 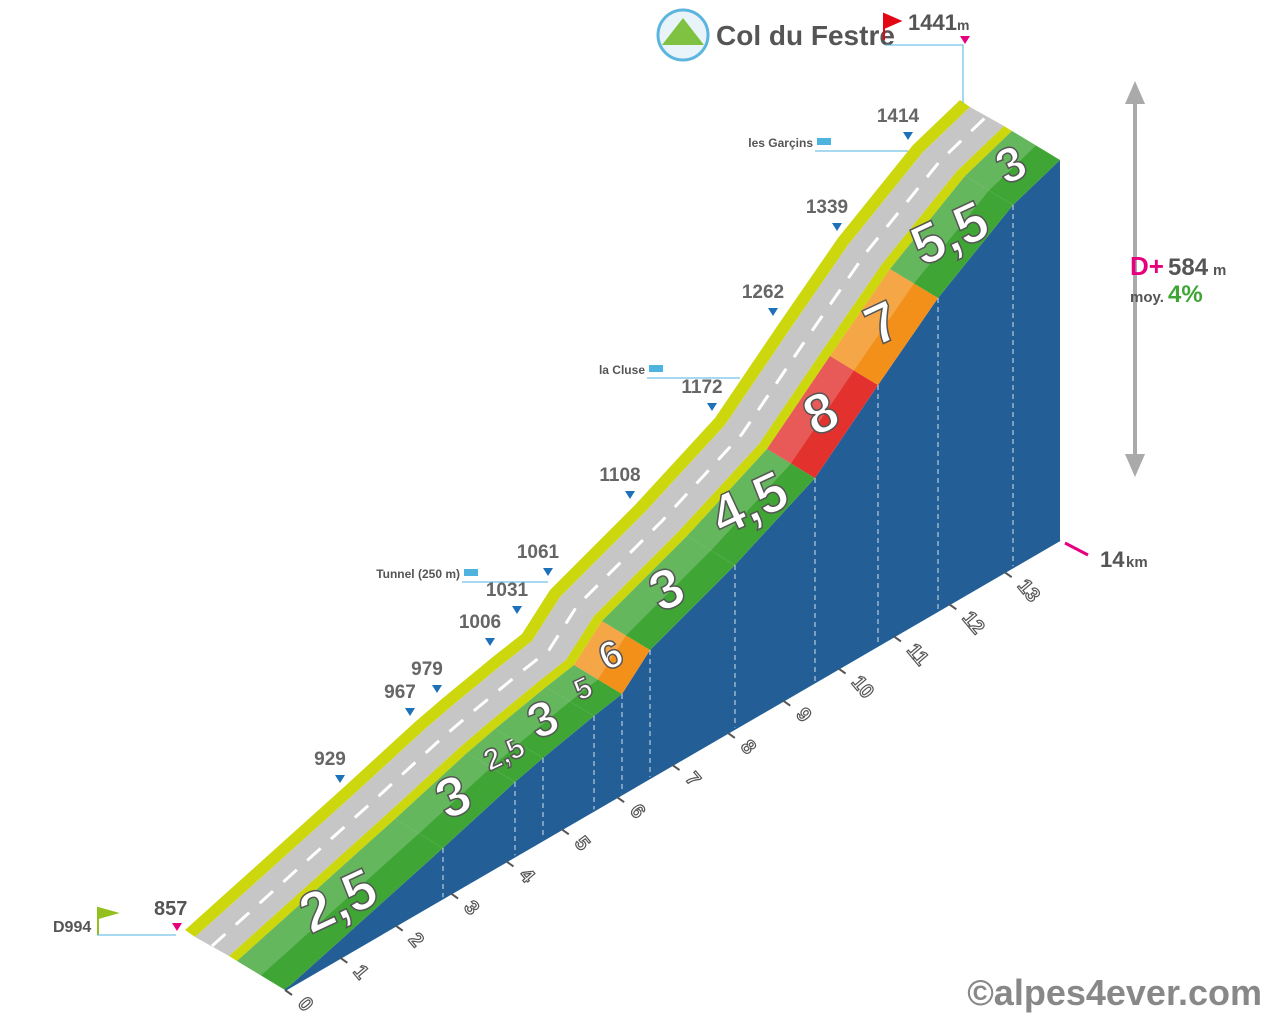 What do you see at coordinates (893, 26) in the screenshot?
I see `summit-flag` at bounding box center [893, 26].